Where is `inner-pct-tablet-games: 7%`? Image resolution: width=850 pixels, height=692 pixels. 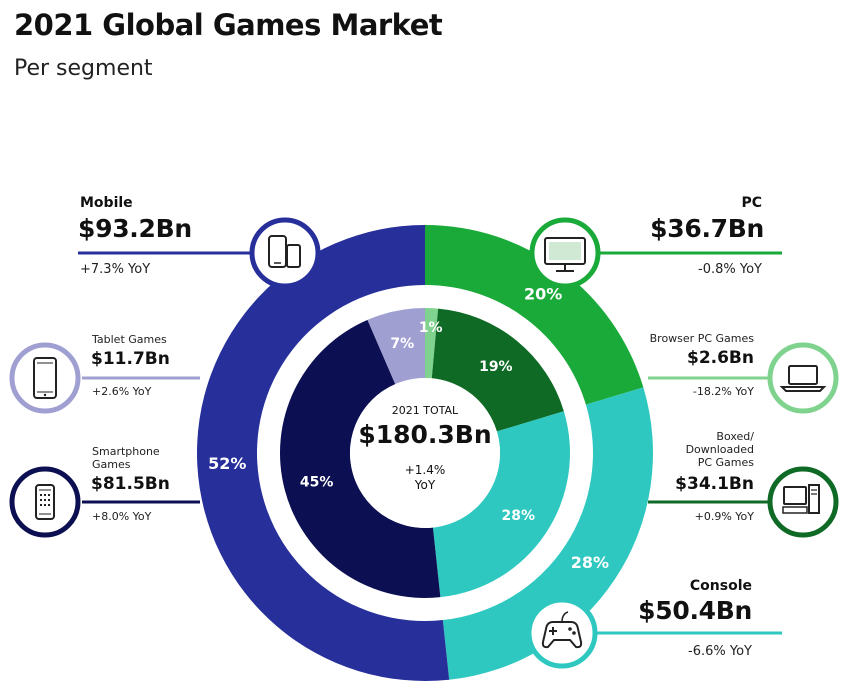 inner-pct-tablet-games: 7% is located at coordinates (402, 344).